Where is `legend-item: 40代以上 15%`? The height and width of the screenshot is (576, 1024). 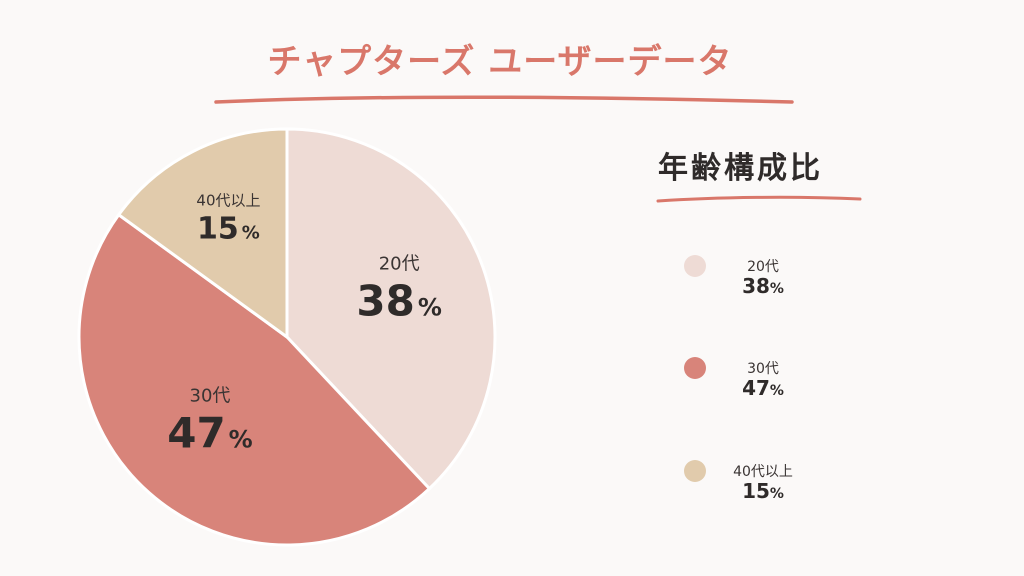 legend-item: 40代以上 15% is located at coordinates (752, 485).